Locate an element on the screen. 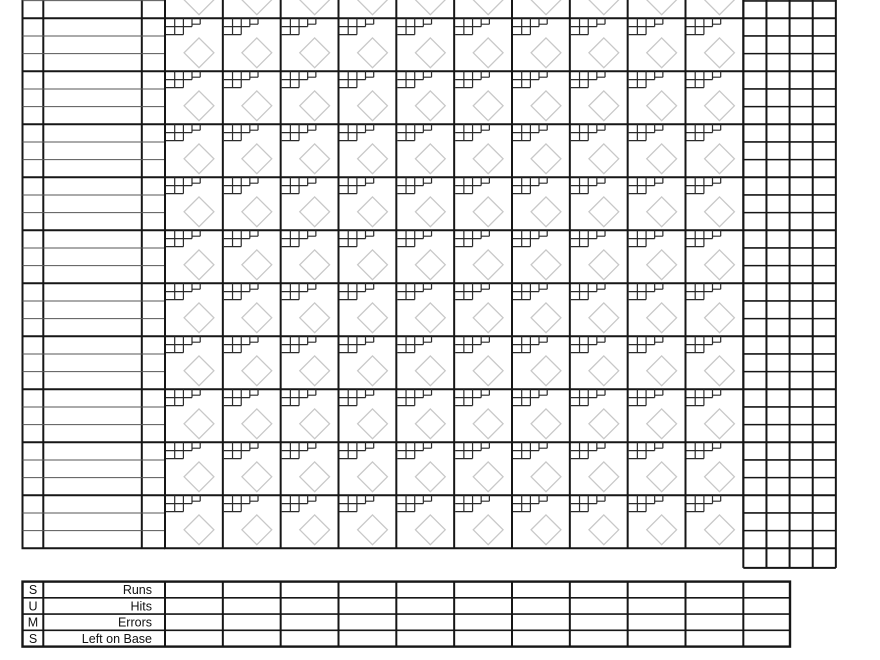  sums-letter: M is located at coordinates (33, 623).